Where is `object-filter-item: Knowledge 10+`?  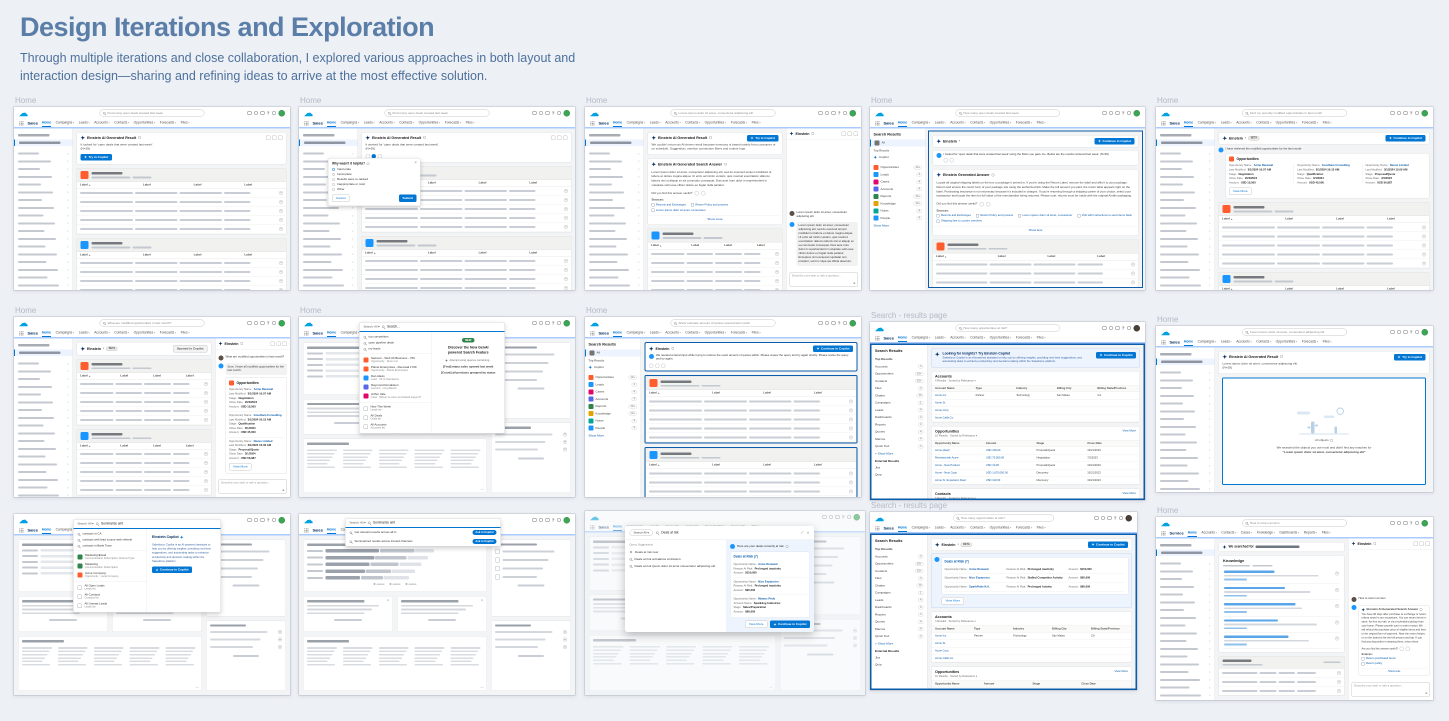
object-filter-item: Knowledge 10+ is located at coordinates (612, 413).